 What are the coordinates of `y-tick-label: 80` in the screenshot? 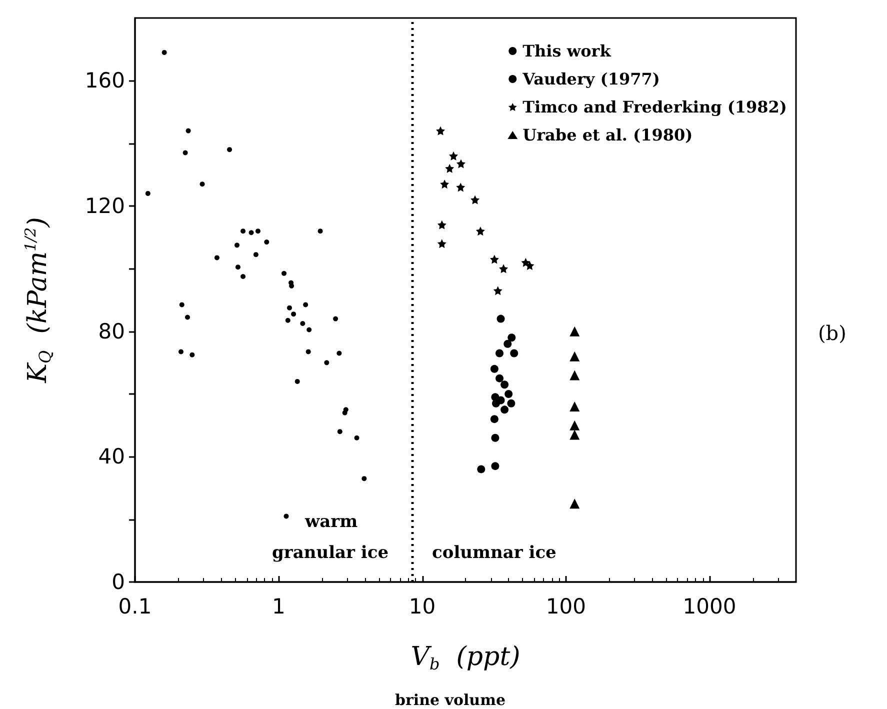 It's located at (111, 331).